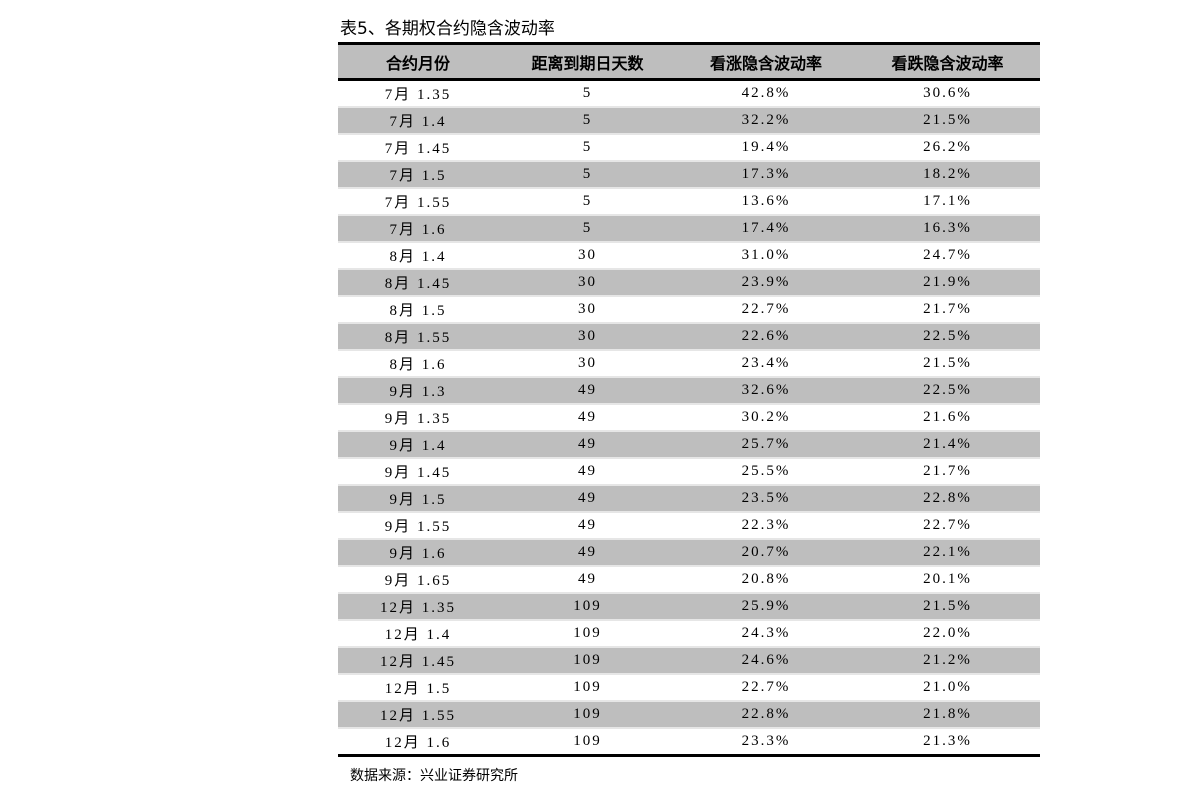 The width and height of the screenshot is (1191, 803). I want to click on cell-call-iv: 23.9%, so click(766, 283).